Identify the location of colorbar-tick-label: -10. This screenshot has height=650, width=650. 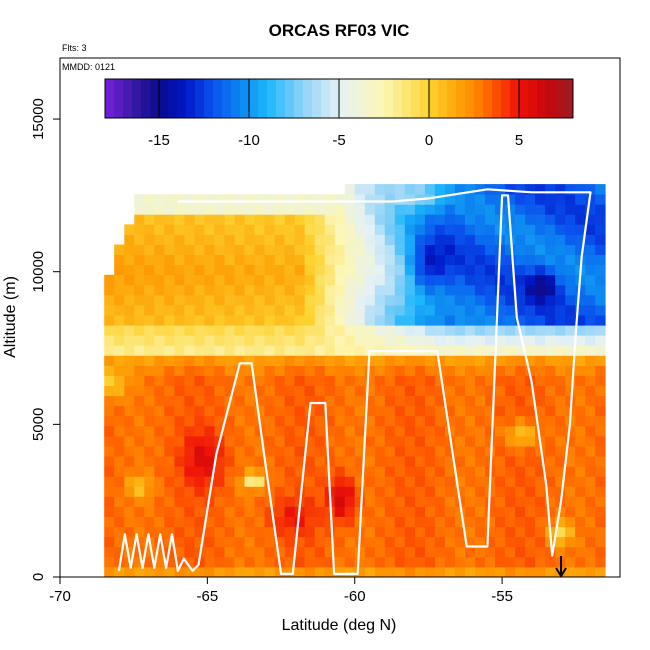
(249, 140).